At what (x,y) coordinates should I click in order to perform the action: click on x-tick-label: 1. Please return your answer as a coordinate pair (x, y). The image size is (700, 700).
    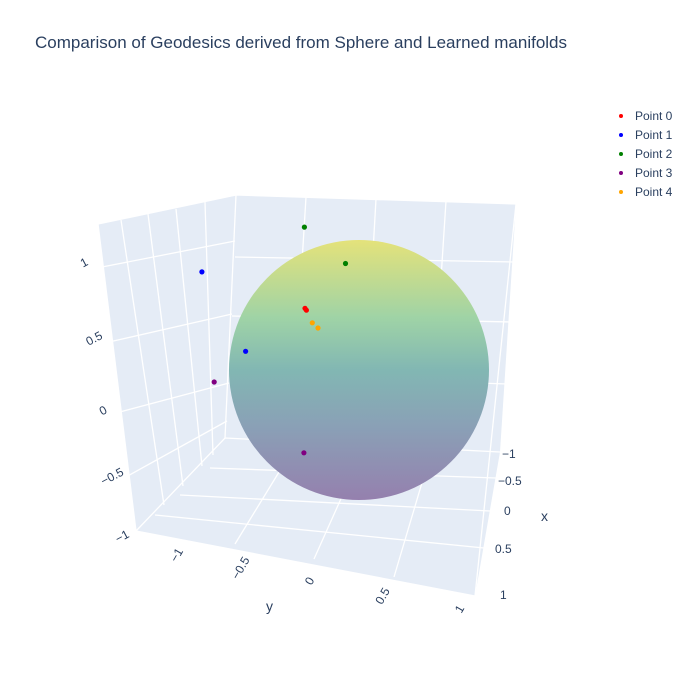
    Looking at the image, I should click on (503, 595).